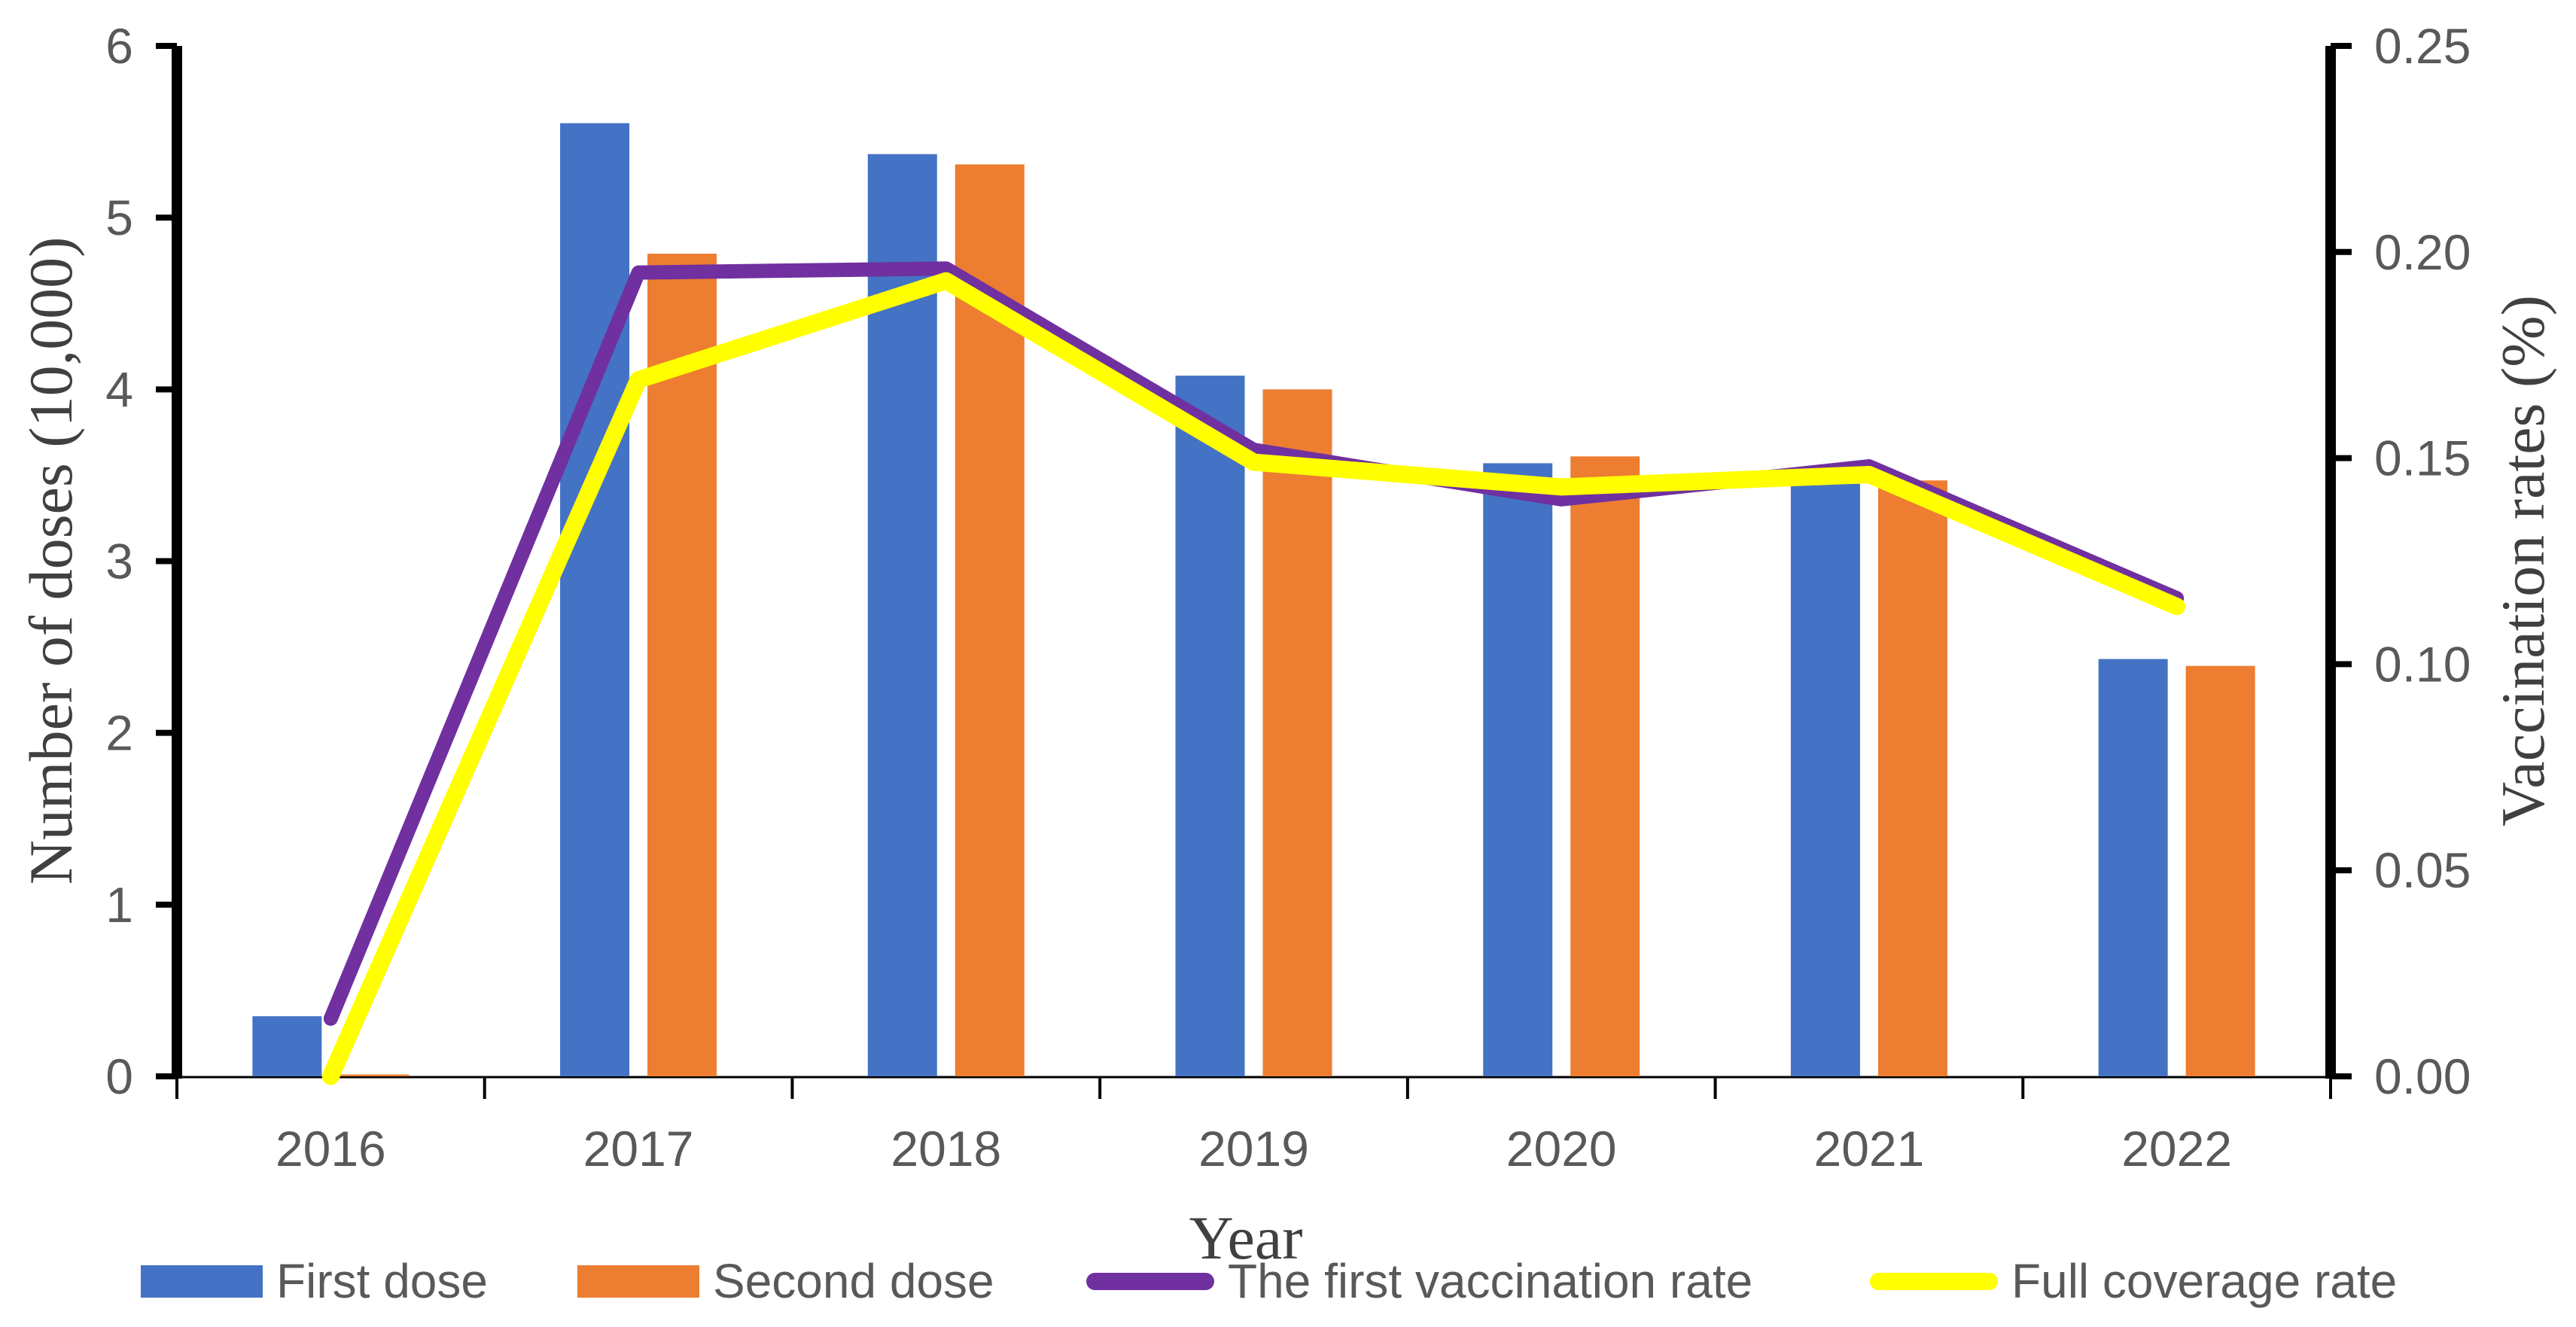  Describe the element at coordinates (1912, 778) in the screenshot. I see `bar-second-dose-2021` at that location.